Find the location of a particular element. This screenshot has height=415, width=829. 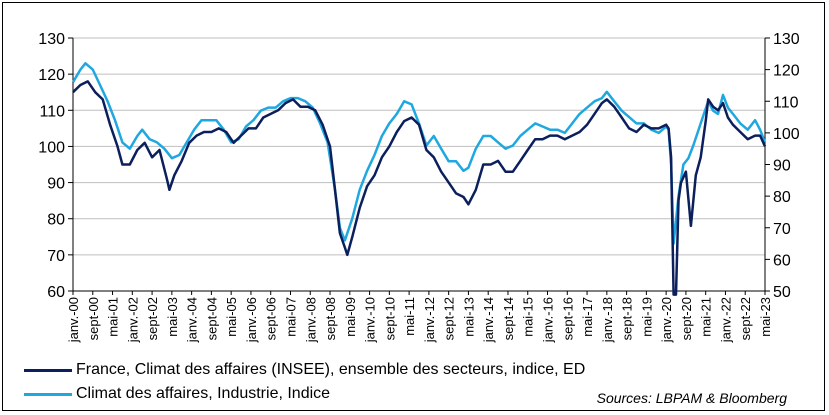

x-tick-label-10: sept-06 is located at coordinates (271, 318).